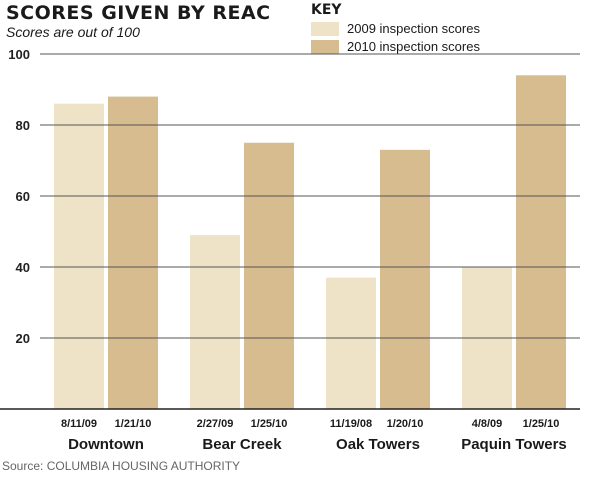  What do you see at coordinates (413, 28) in the screenshot?
I see `legend-label-2009: 2009 inspection scores` at bounding box center [413, 28].